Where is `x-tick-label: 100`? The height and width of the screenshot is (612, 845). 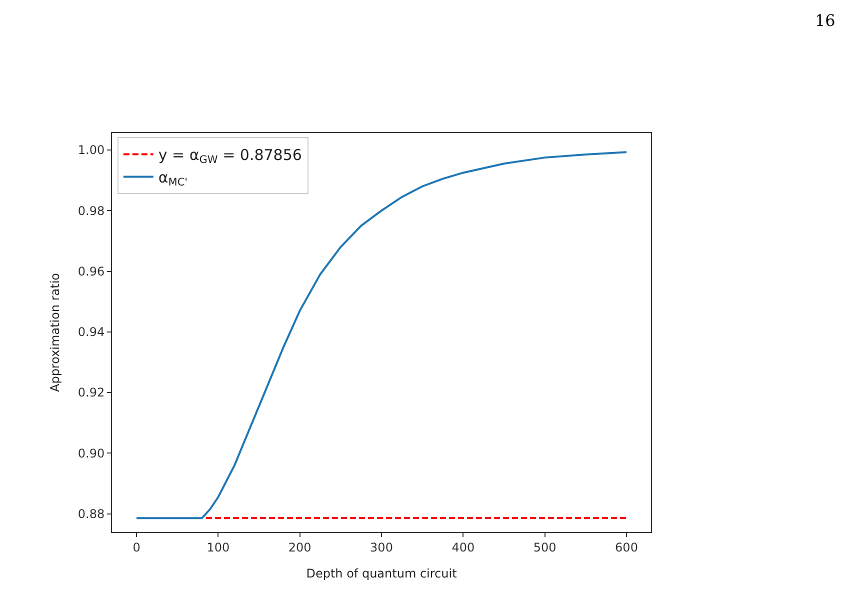
x-tick-label: 100 is located at coordinates (218, 547).